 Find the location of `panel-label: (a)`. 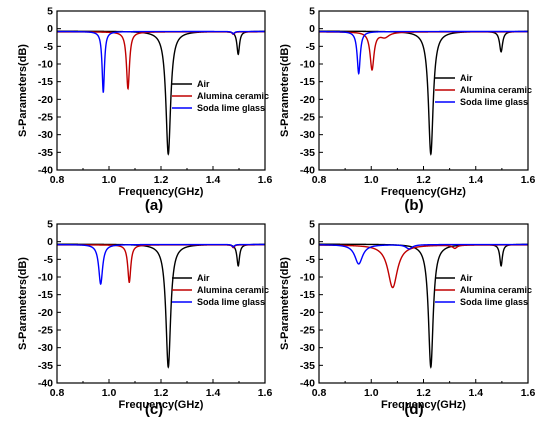

panel-label: (a) is located at coordinates (154, 205).